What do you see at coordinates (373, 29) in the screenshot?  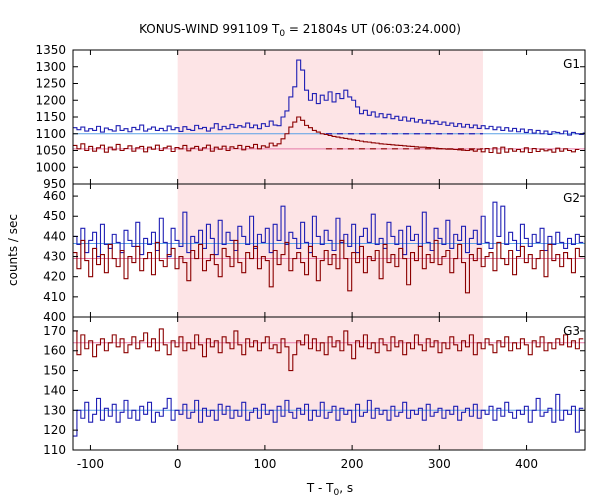 I see `title-rest: = 21804s UT (06:03:24.000)` at bounding box center [373, 29].